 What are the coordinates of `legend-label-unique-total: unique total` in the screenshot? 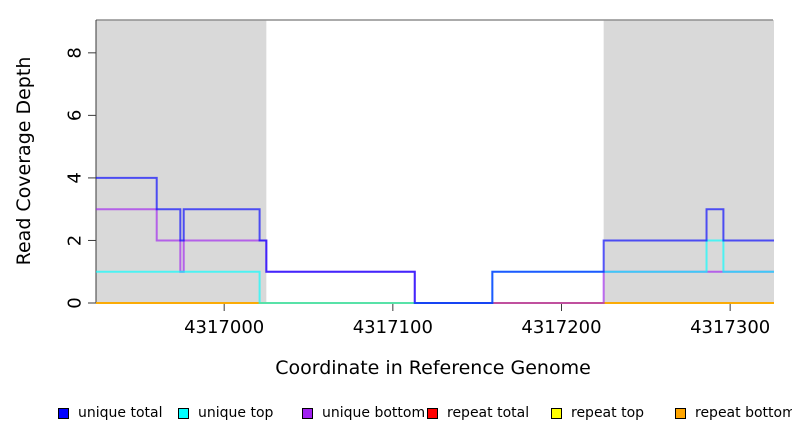 It's located at (120, 413).